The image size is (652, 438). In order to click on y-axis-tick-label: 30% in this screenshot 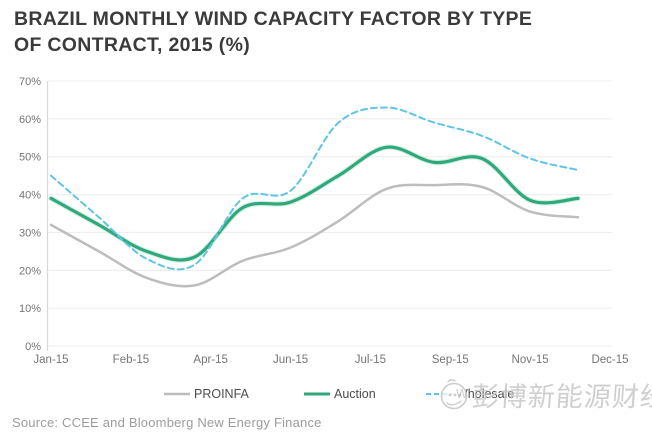, I will do `click(30, 233)`.